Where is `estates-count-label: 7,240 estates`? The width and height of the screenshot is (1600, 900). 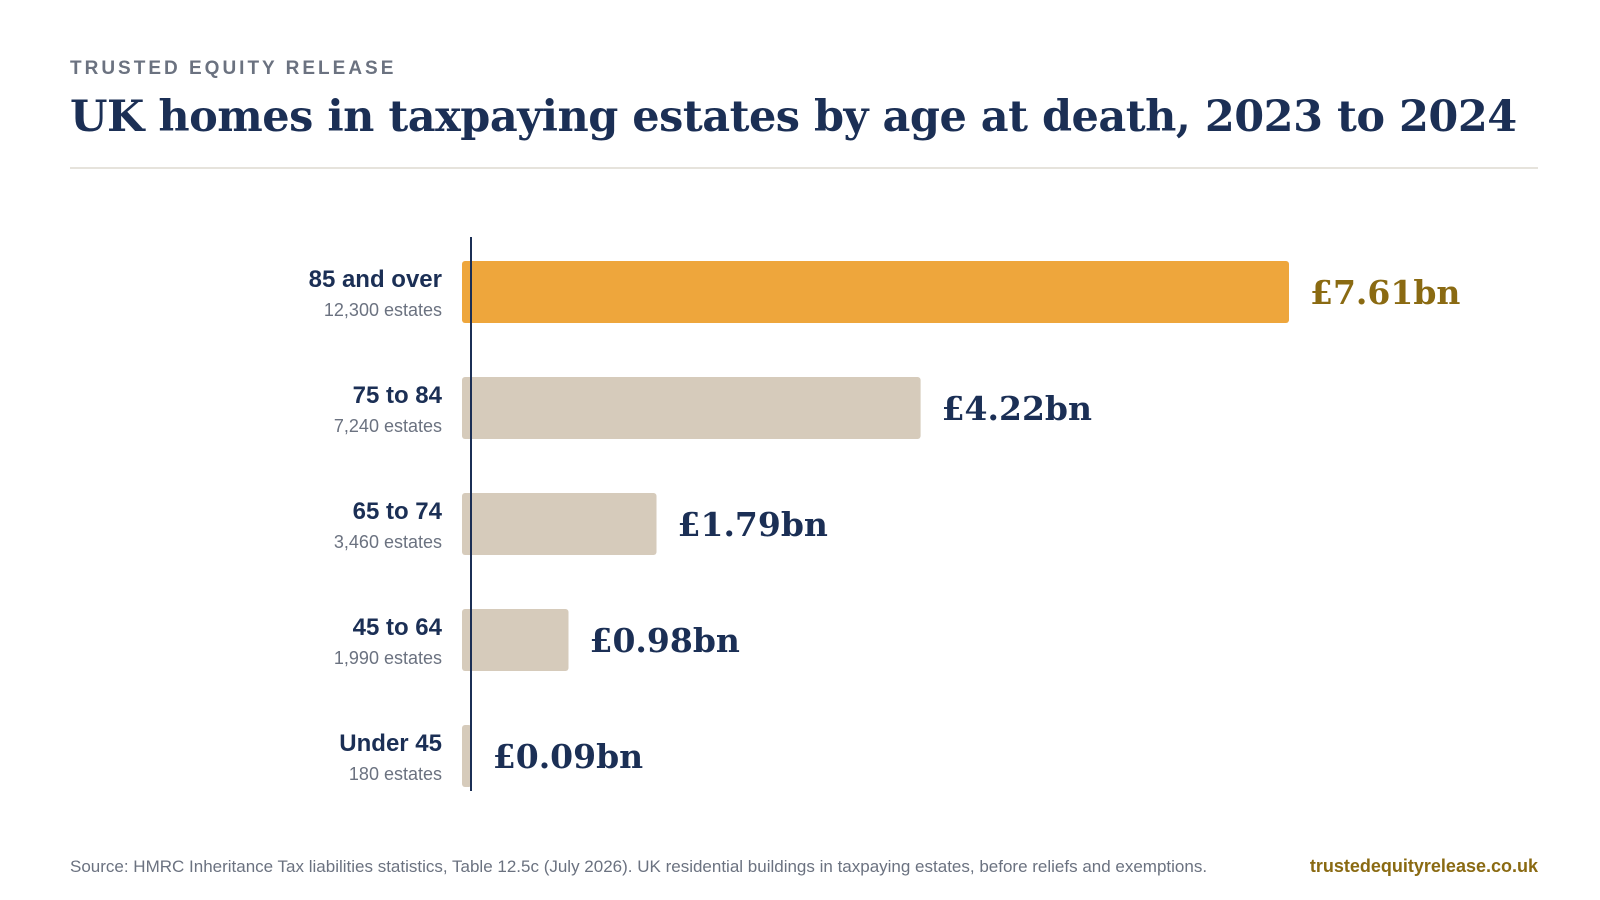
estates-count-label: 7,240 estates is located at coordinates (388, 426).